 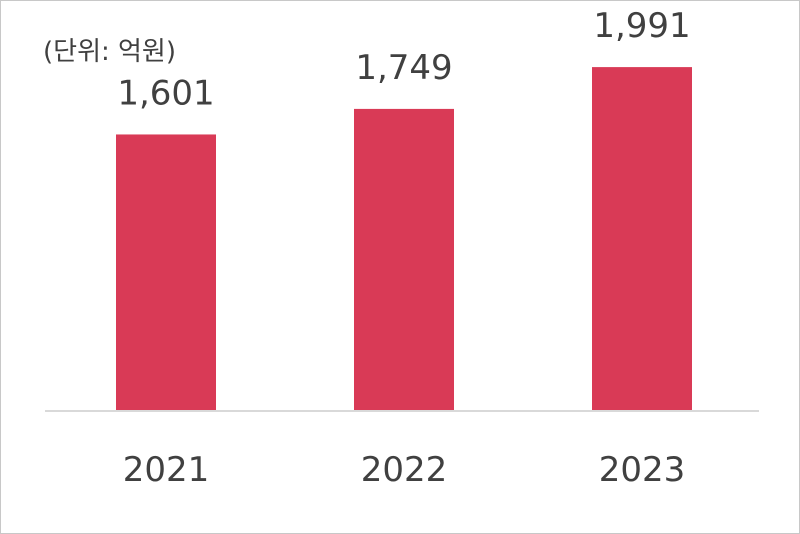 I want to click on bar-2021, so click(x=166, y=273).